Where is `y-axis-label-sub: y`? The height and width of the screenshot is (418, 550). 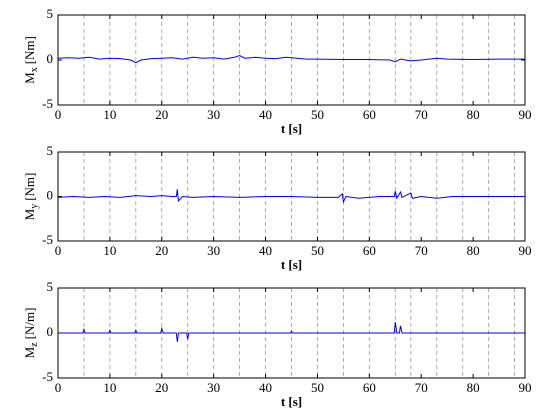
y-axis-label-sub: y is located at coordinates (34, 206).